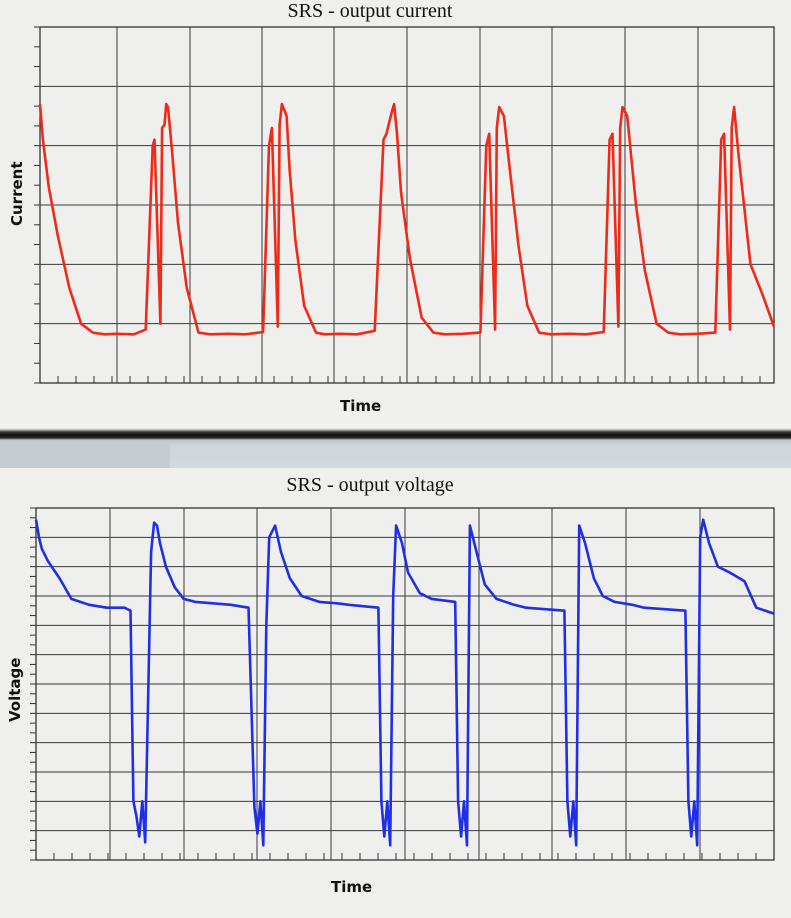 The image size is (791, 918). What do you see at coordinates (370, 11) in the screenshot?
I see `chart-title: SRS - output current` at bounding box center [370, 11].